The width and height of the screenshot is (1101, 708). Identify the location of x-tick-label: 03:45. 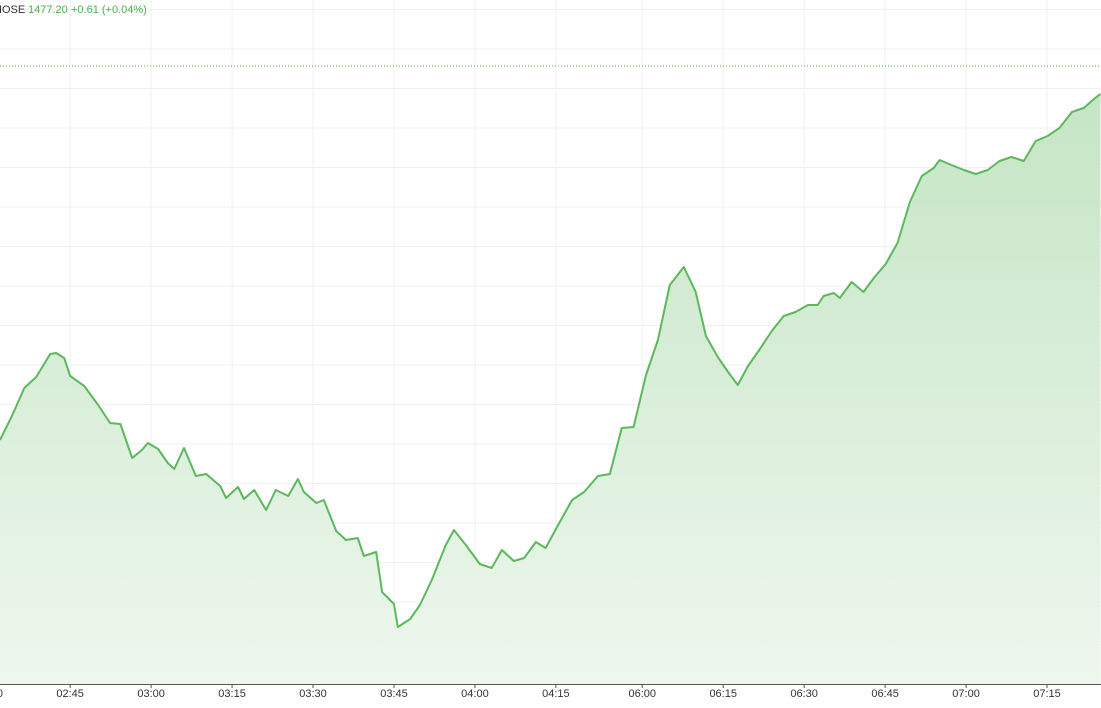
(394, 694).